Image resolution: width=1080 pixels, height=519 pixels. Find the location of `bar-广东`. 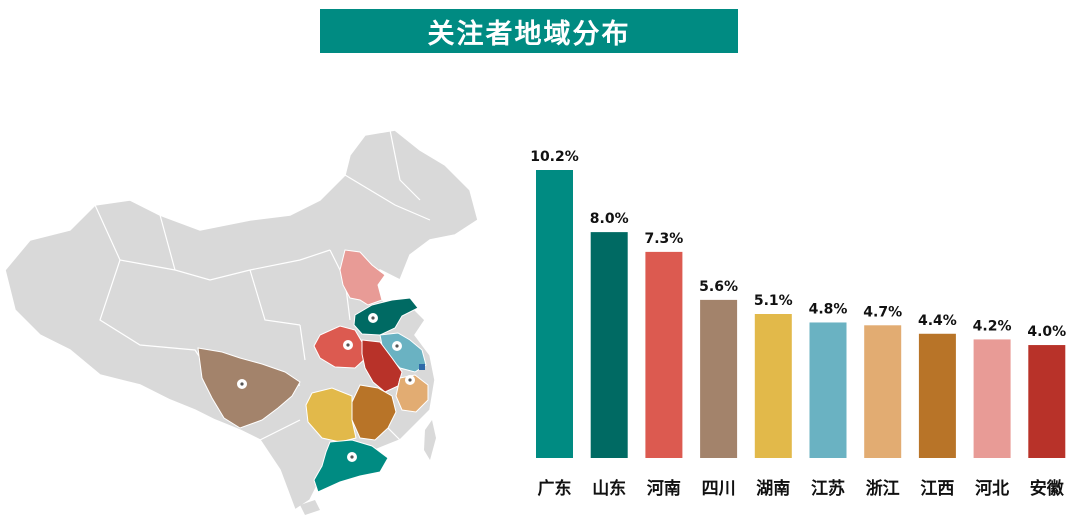

bar-广东 is located at coordinates (554, 314).